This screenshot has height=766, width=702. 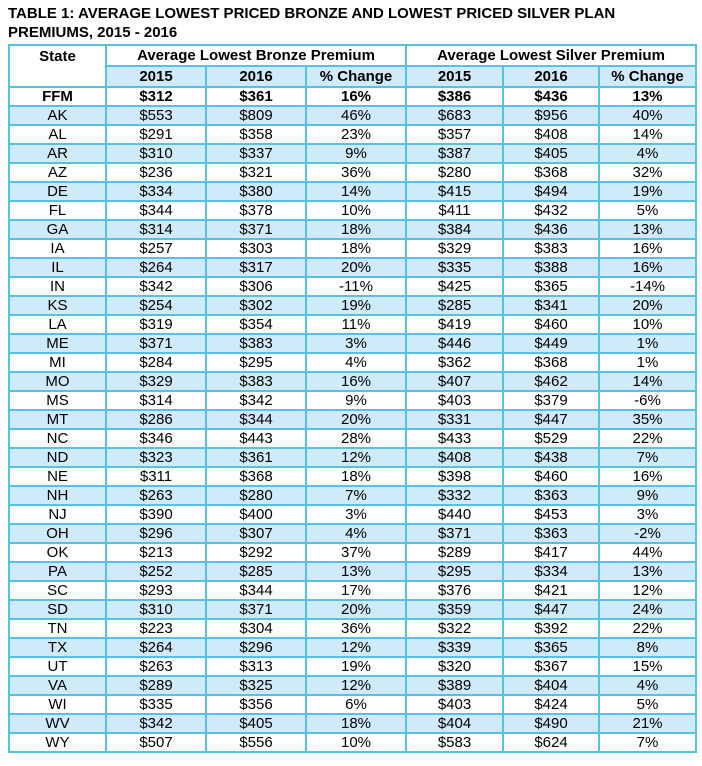 What do you see at coordinates (454, 267) in the screenshot?
I see `cell-silver-2015: $335` at bounding box center [454, 267].